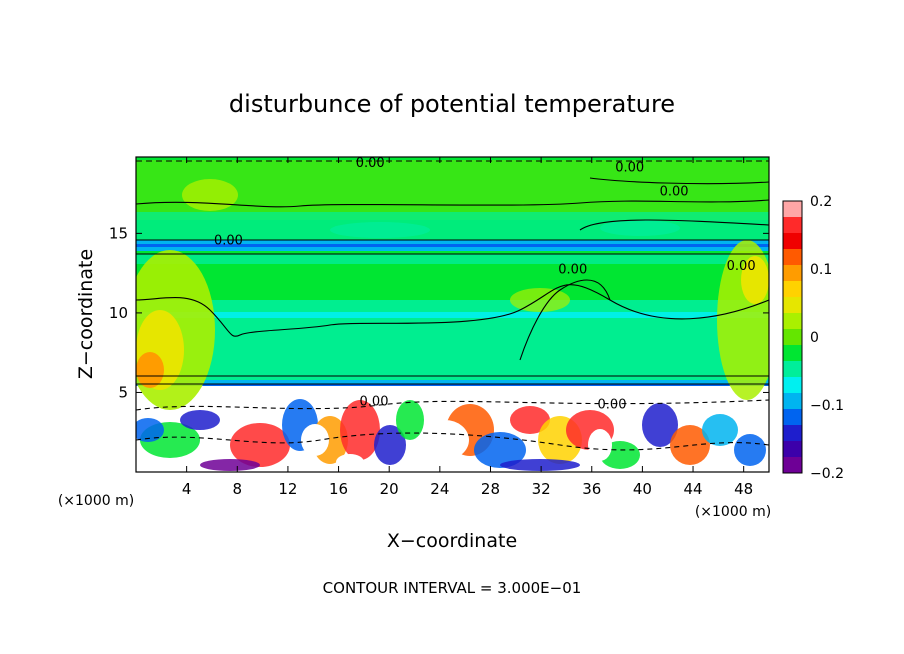  Describe the element at coordinates (490, 489) in the screenshot. I see `x-tick-label: 28` at that location.